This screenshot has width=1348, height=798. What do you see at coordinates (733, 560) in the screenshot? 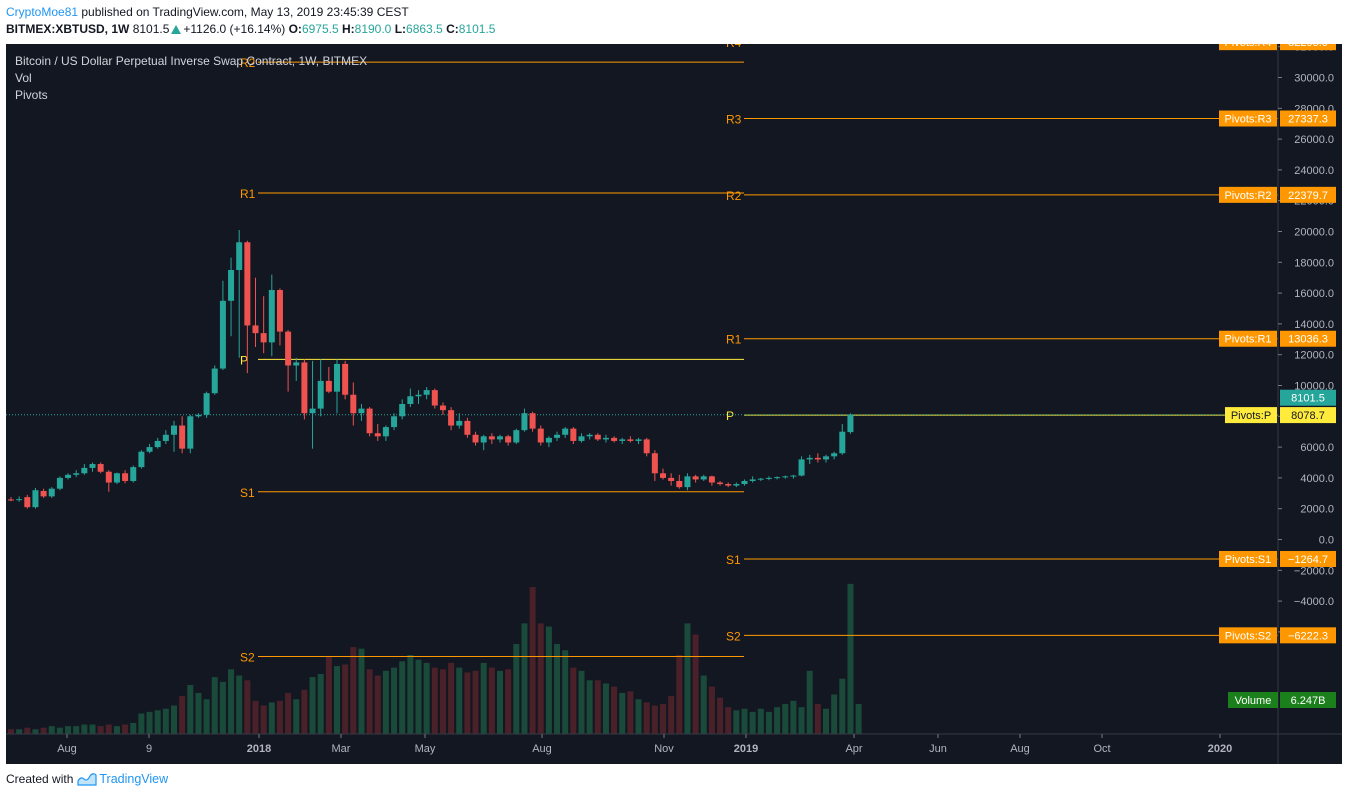
I see `pivot-label-s1: S1` at bounding box center [733, 560].